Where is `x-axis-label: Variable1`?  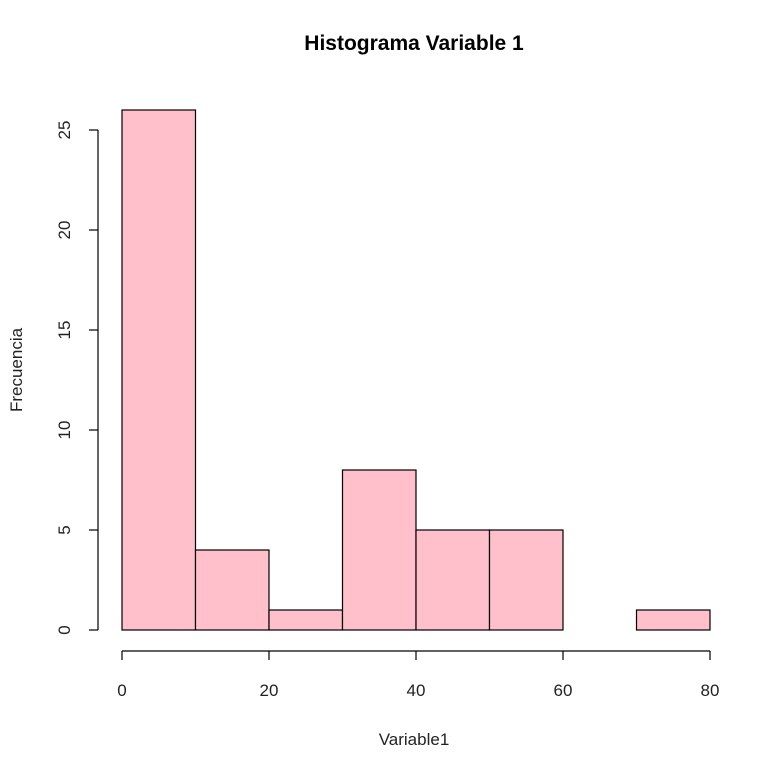
x-axis-label: Variable1 is located at coordinates (414, 739).